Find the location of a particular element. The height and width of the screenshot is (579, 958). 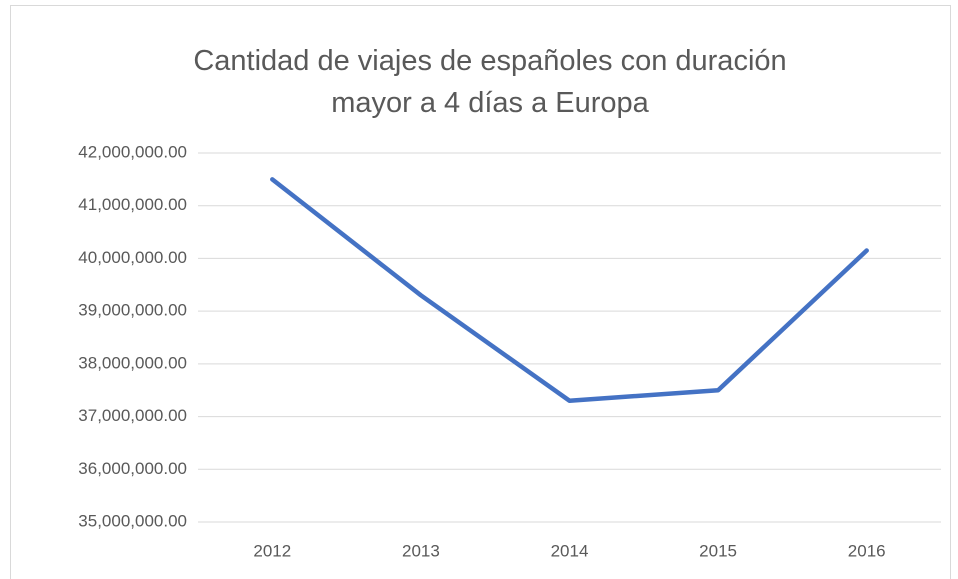

y-tick-label: 39,000,000.00 is located at coordinates (132, 310).